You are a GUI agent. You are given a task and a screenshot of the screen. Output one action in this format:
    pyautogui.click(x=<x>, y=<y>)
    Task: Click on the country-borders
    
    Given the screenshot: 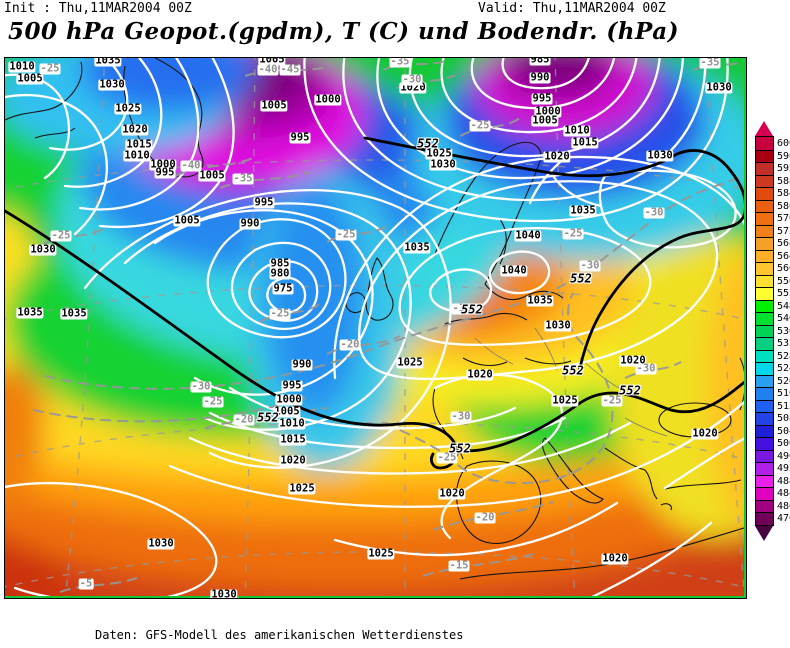 What is the action you would take?
    pyautogui.click(x=571, y=382)
    